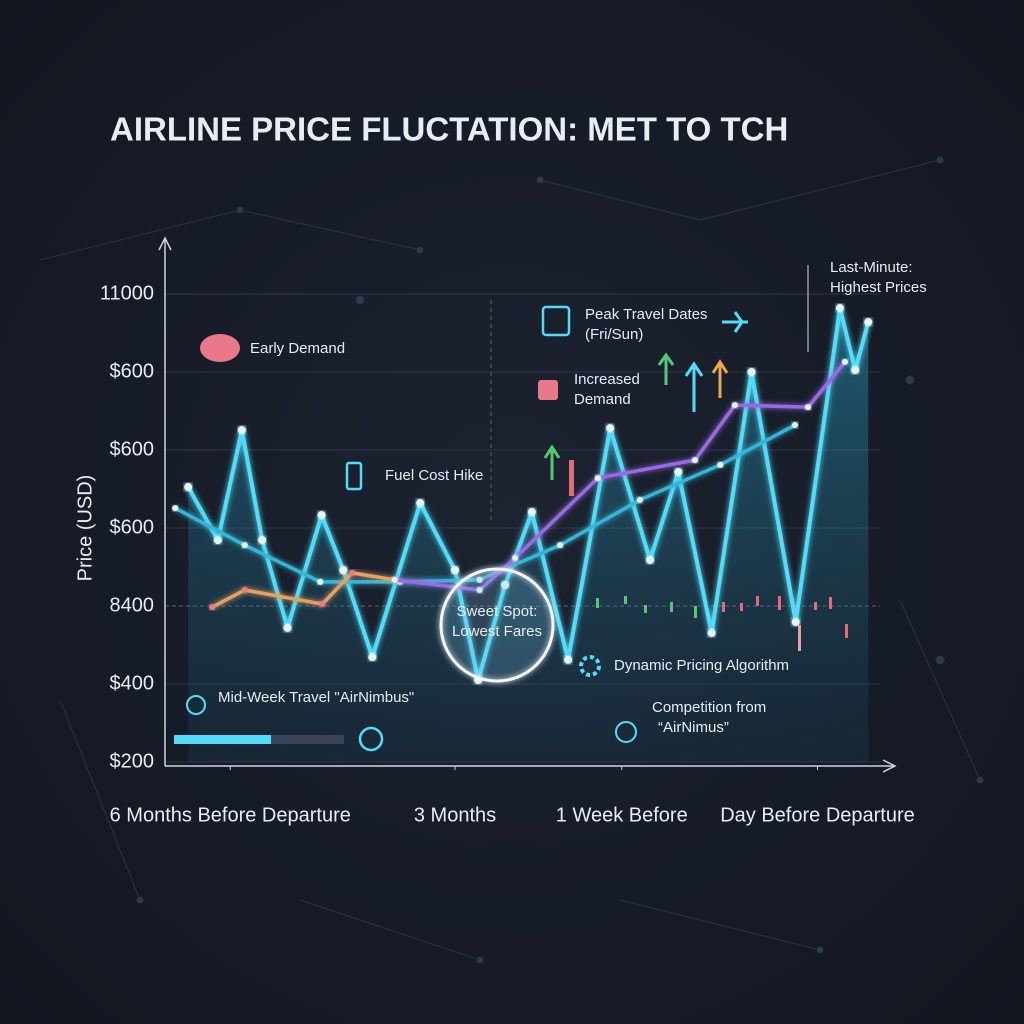  I want to click on clock-icon, so click(371, 739).